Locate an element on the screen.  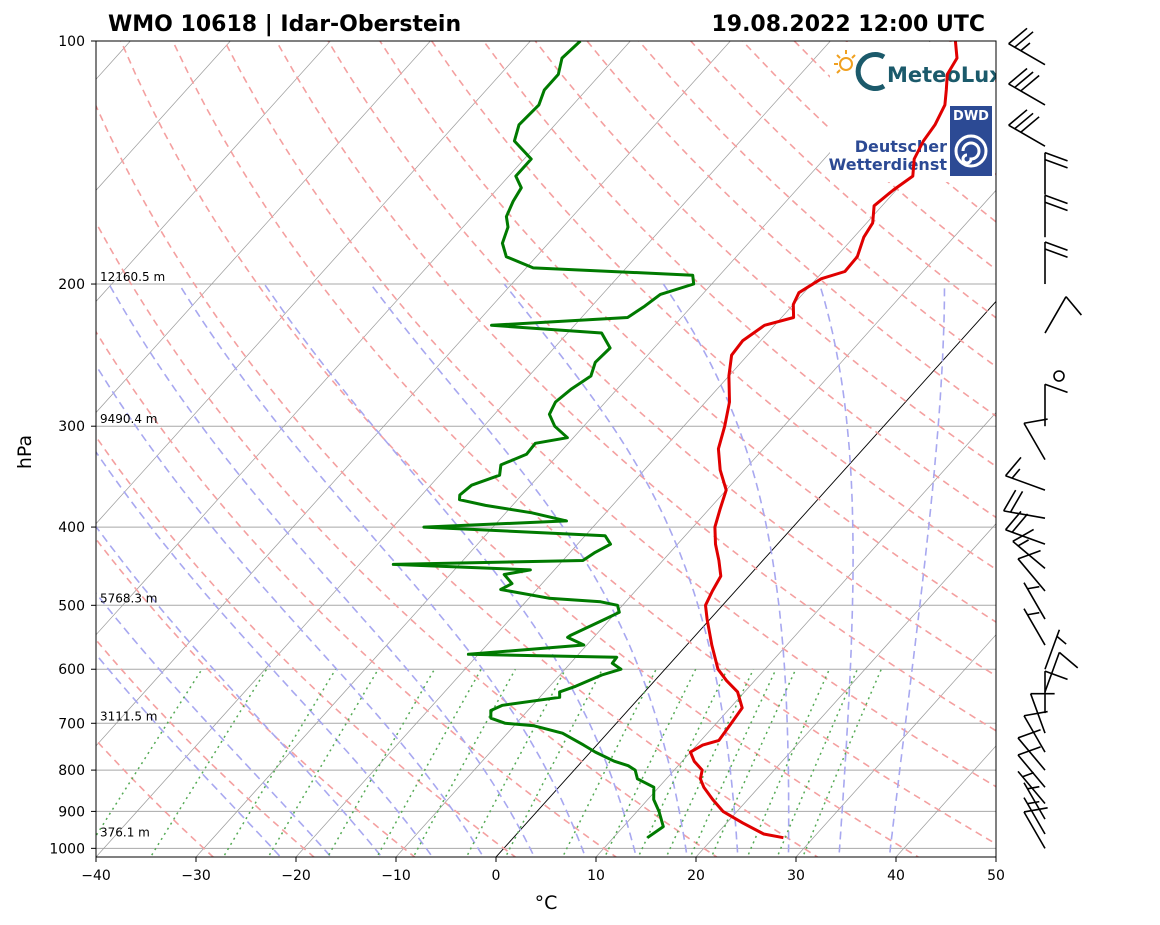
wind-barbs is located at coordinates (1042, 438).